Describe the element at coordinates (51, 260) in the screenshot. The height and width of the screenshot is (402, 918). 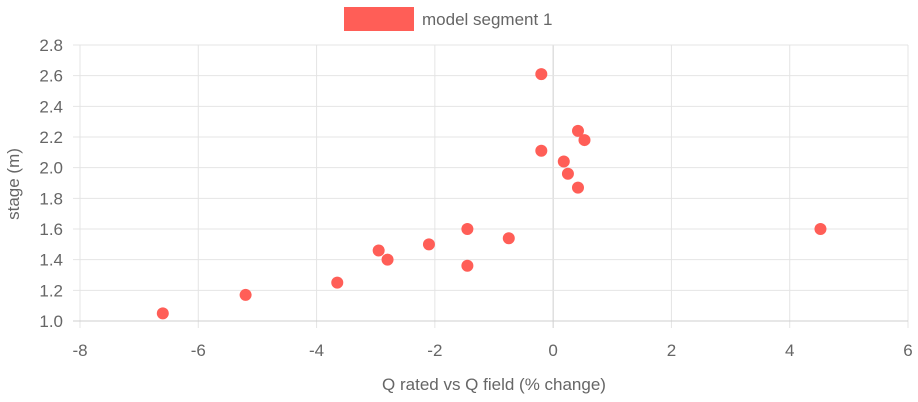
I see `y-tick-label: 1.4` at that location.